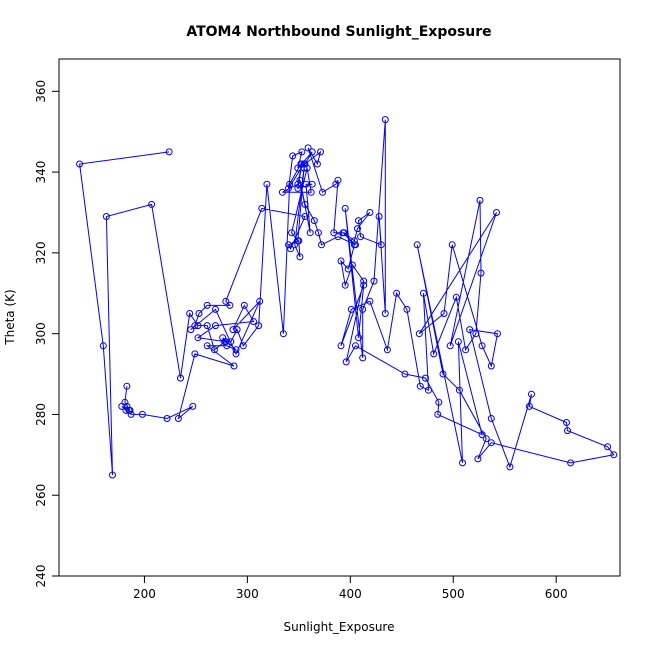 This screenshot has height=650, width=650. I want to click on y-tick-label: 300, so click(41, 333).